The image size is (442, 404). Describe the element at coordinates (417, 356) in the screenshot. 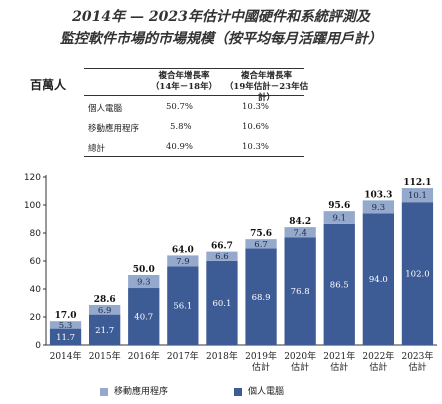

I see `x-tick-label: 2023年` at that location.